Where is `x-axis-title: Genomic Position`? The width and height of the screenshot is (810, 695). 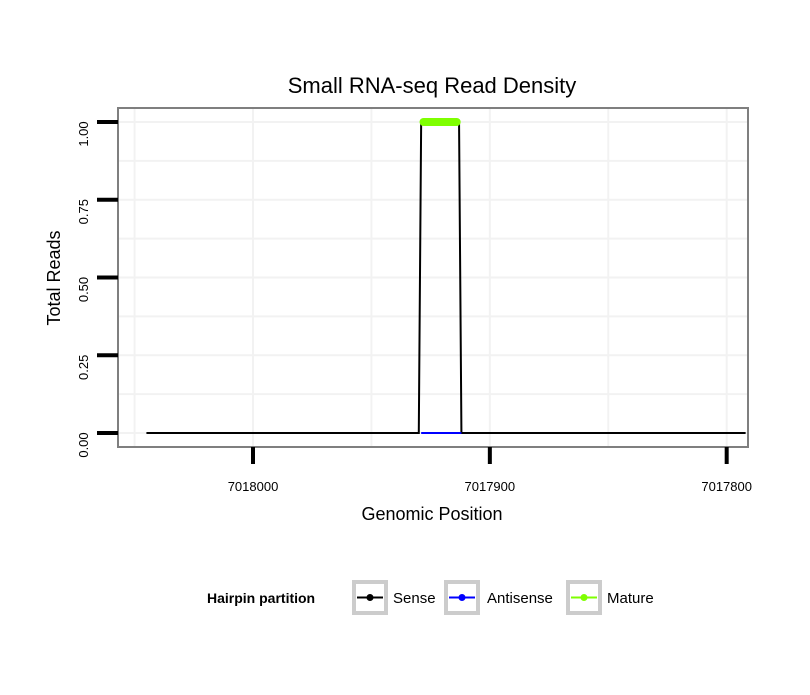
x-axis-title: Genomic Position is located at coordinates (431, 514).